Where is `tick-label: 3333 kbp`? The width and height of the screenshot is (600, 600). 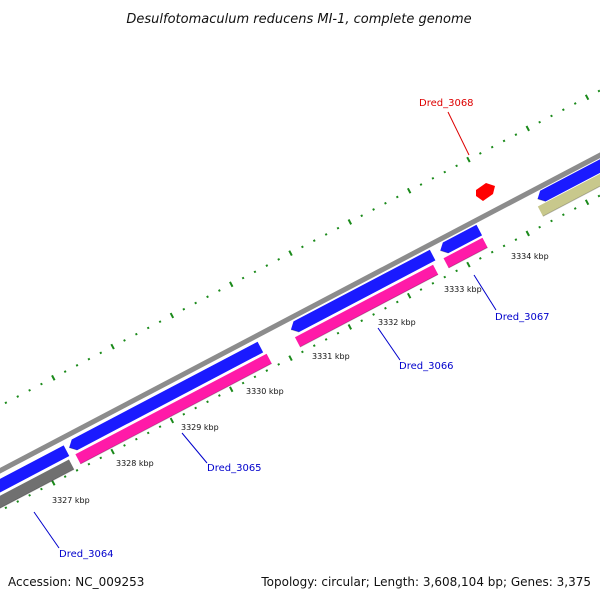
tick-label: 3333 kbp is located at coordinates (463, 289).